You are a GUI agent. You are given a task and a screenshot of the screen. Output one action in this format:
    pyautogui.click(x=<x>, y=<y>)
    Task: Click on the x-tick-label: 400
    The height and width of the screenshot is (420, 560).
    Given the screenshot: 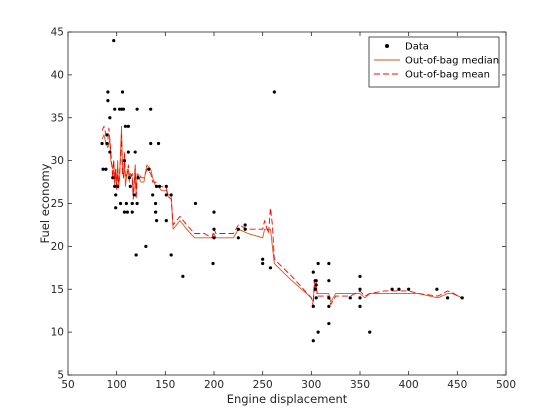 What is the action you would take?
    pyautogui.click(x=409, y=385)
    